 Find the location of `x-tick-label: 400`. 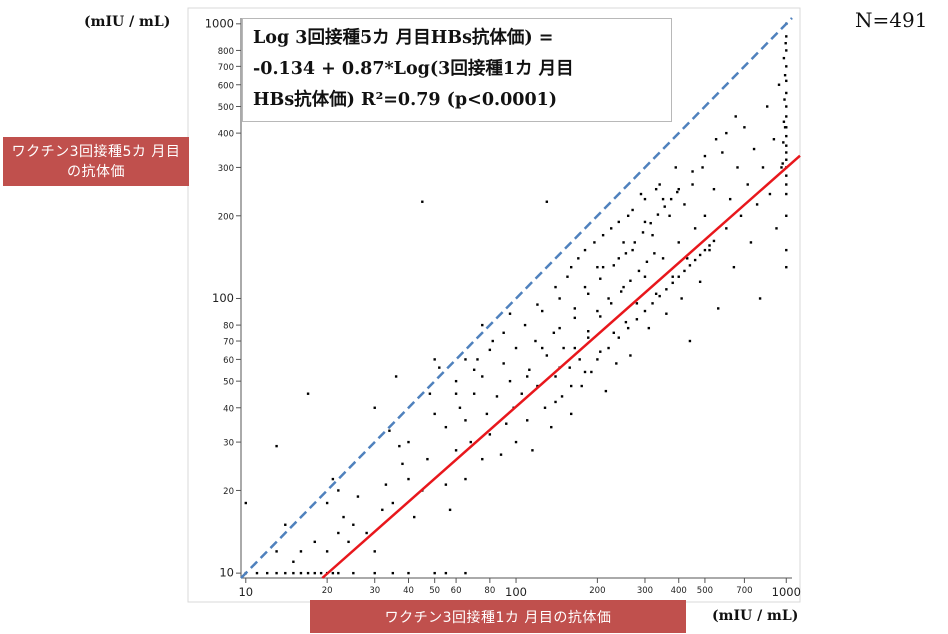

x-tick-label: 400 is located at coordinates (679, 591).